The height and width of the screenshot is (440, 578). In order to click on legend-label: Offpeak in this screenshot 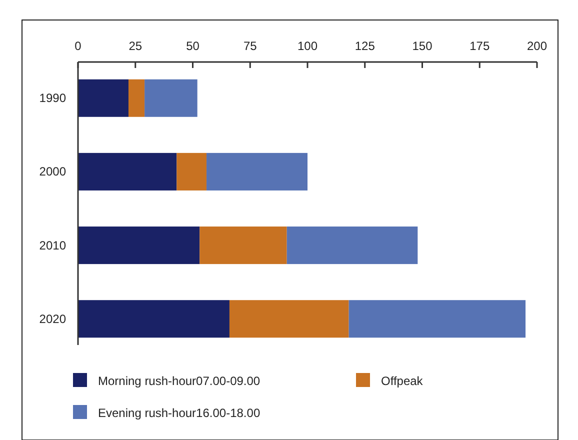, I will do `click(402, 381)`.